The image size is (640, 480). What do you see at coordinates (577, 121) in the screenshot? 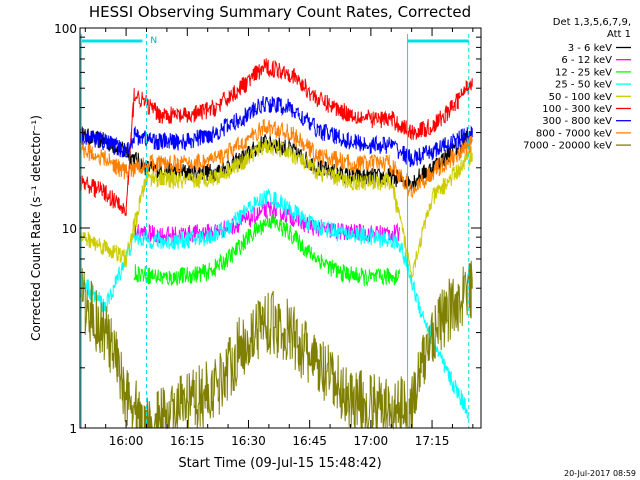
I see `legend-item-label: 300 - 800 keV` at bounding box center [577, 121].